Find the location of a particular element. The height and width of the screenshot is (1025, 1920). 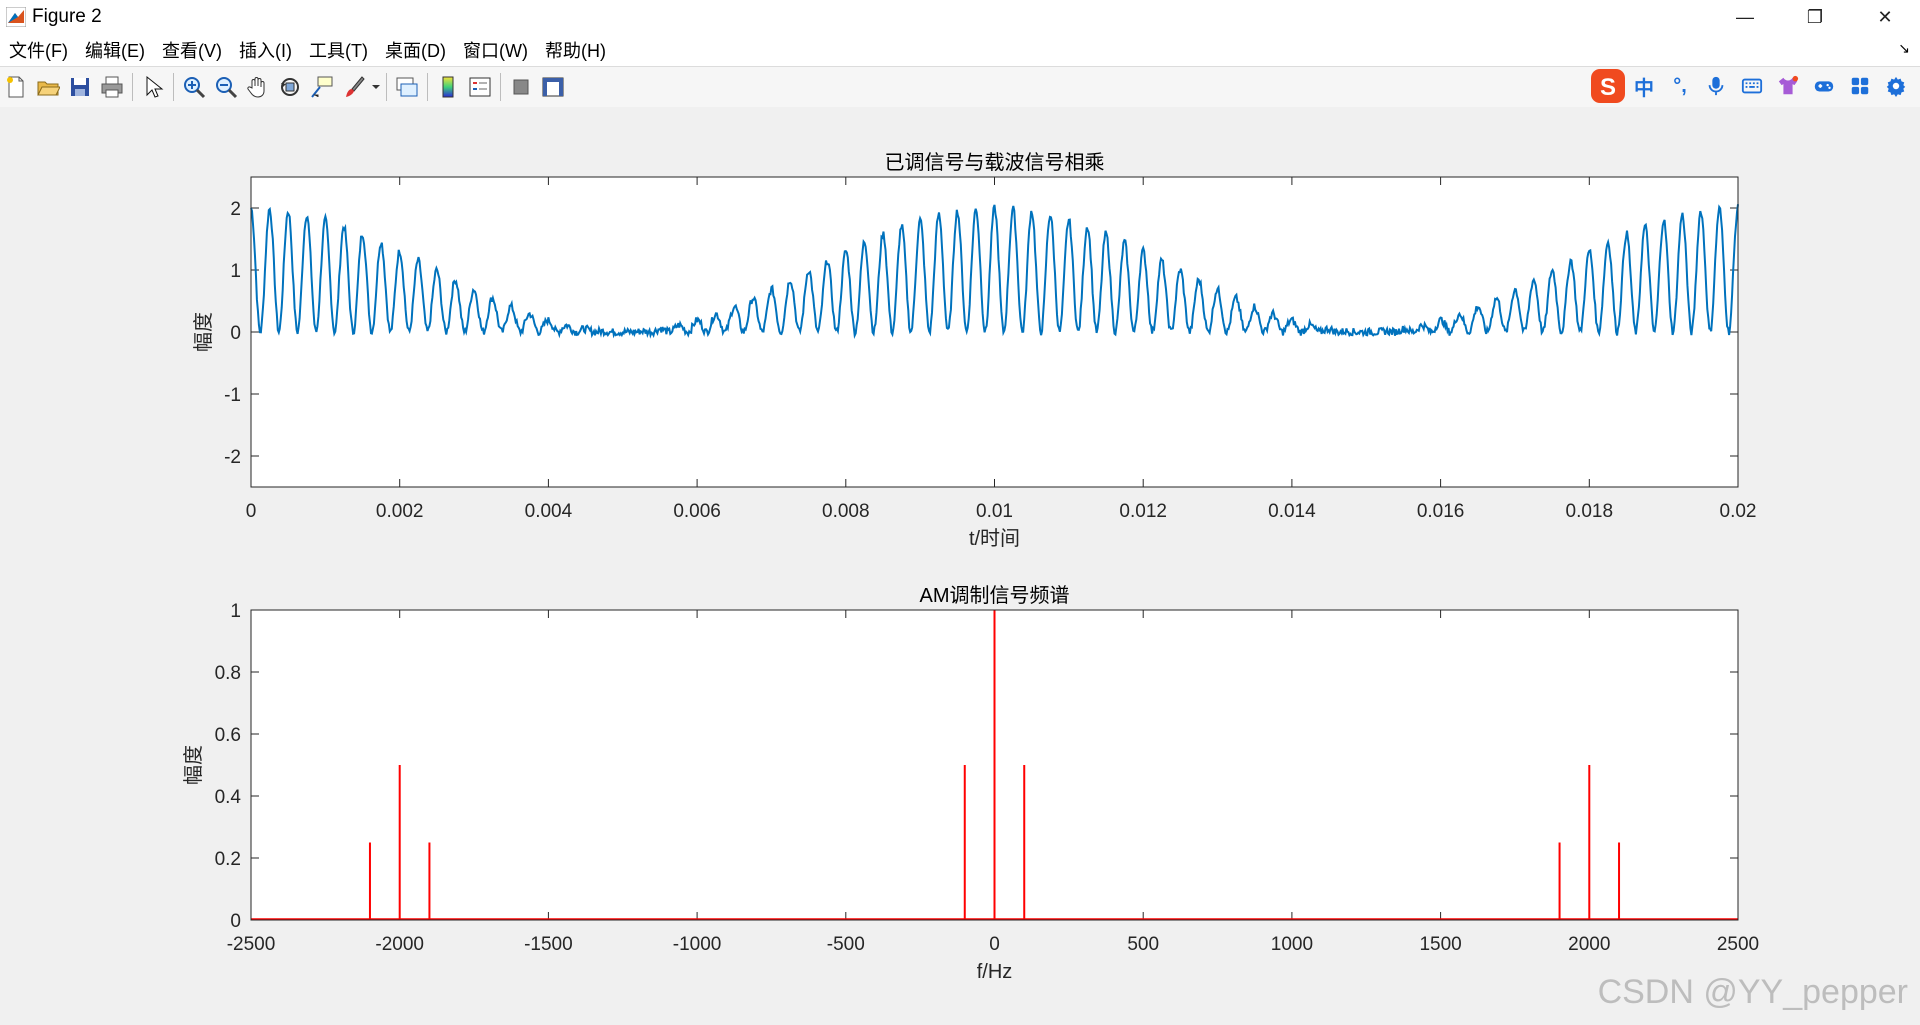

y-tick-label: 0.4 is located at coordinates (228, 797).